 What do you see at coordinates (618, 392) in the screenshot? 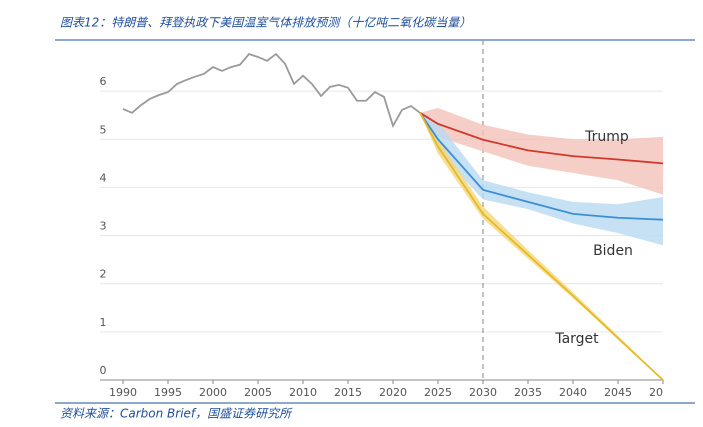
I see `x-tick-label: 2045` at bounding box center [618, 392].